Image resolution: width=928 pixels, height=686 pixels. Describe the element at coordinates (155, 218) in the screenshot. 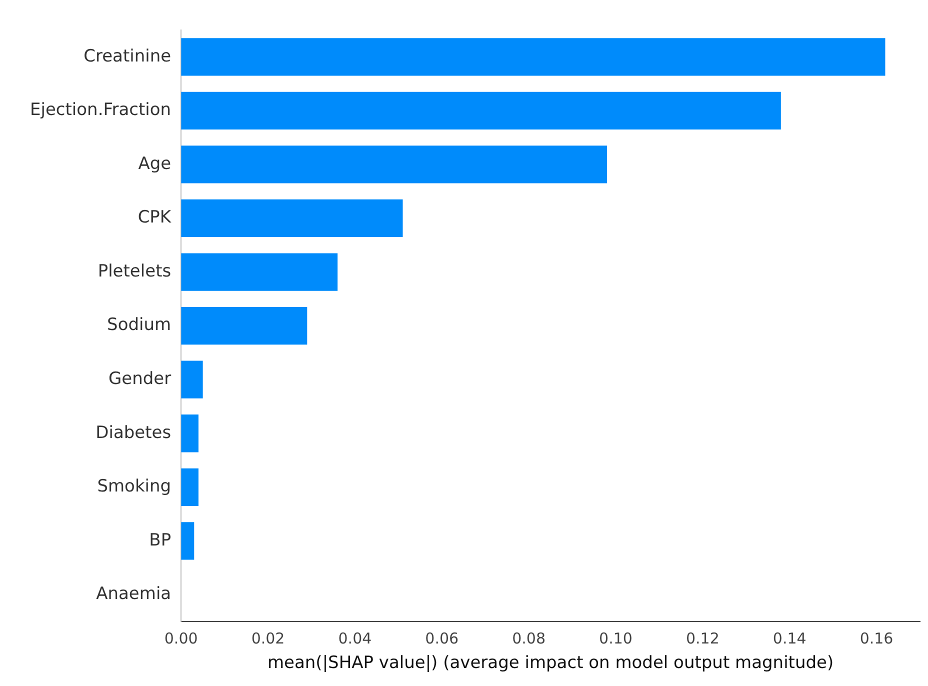

I see `y-tick-label: CPK` at that location.